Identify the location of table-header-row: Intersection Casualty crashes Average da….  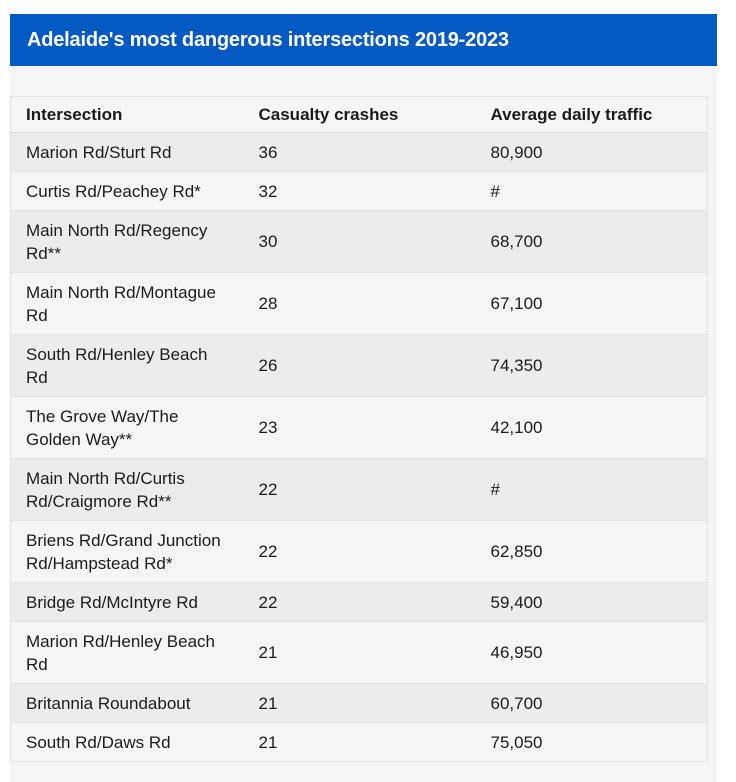
(359, 114).